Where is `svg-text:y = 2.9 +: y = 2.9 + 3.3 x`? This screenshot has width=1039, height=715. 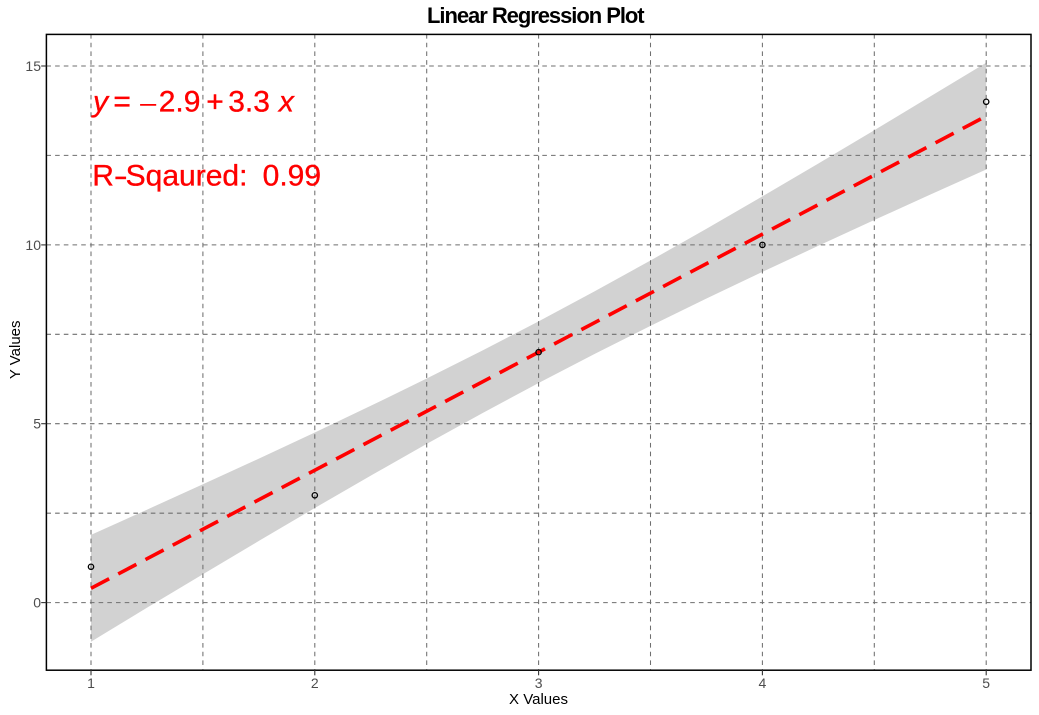 svg-text:y = 2.9 +: y = 2.9 + 3.3 x is located at coordinates (193, 102).